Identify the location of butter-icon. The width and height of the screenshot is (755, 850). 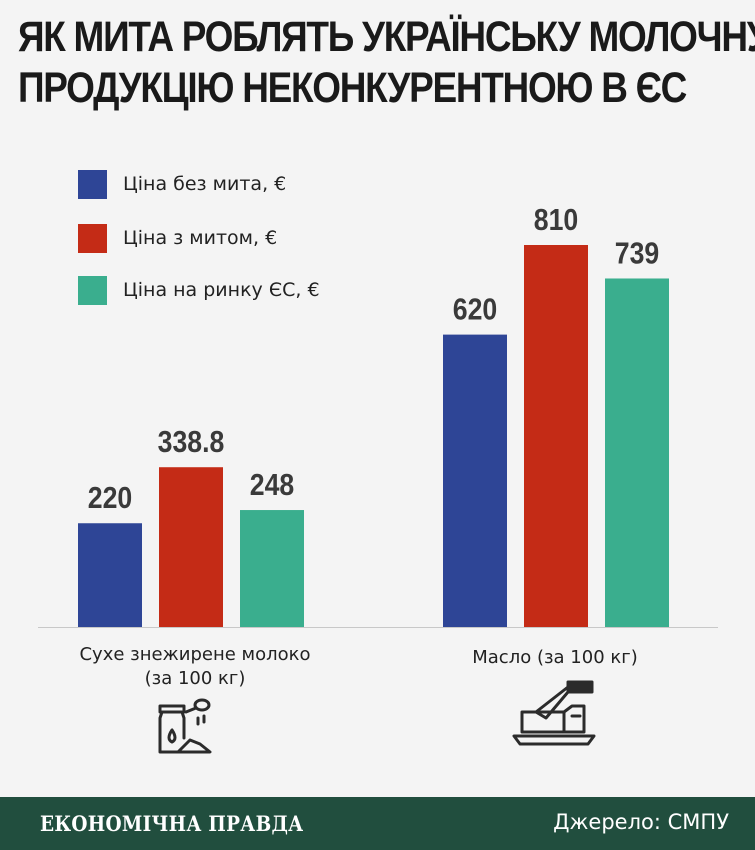
(554, 713).